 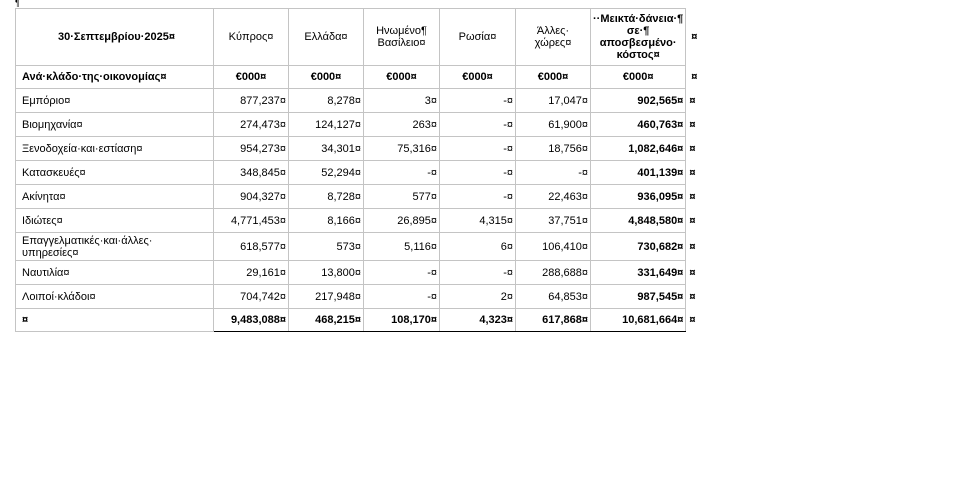 I want to click on cell: 26,895¤, so click(x=401, y=220).